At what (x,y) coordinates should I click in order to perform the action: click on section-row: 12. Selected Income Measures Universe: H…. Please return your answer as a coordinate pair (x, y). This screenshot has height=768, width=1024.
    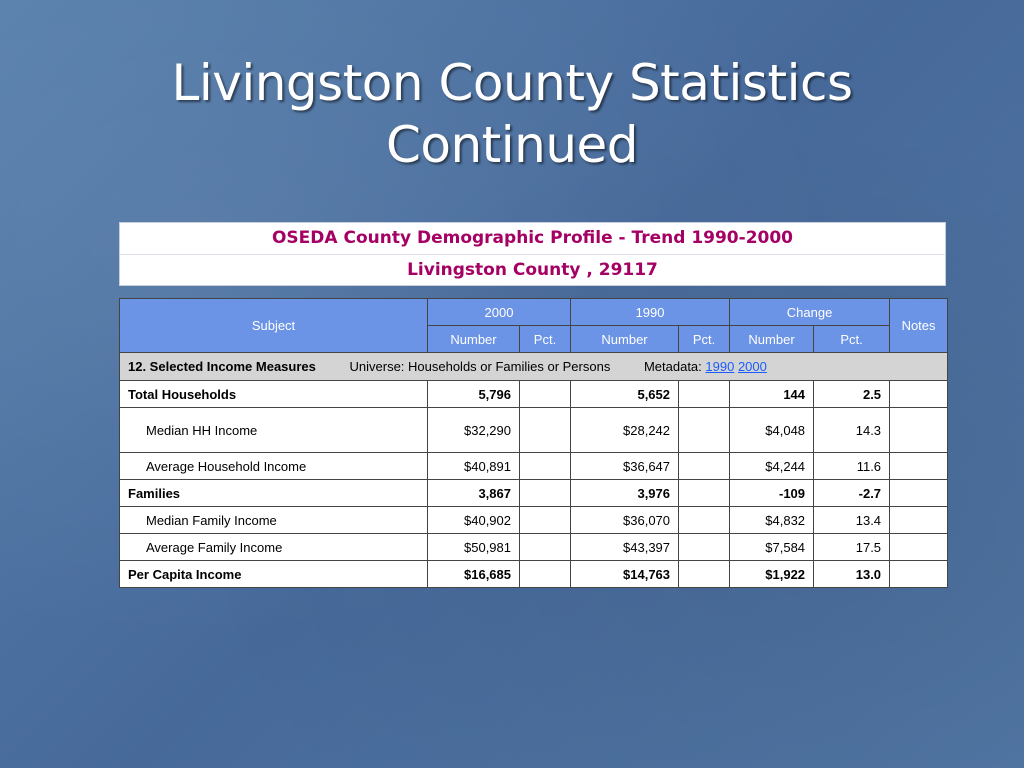
    Looking at the image, I should click on (533, 366).